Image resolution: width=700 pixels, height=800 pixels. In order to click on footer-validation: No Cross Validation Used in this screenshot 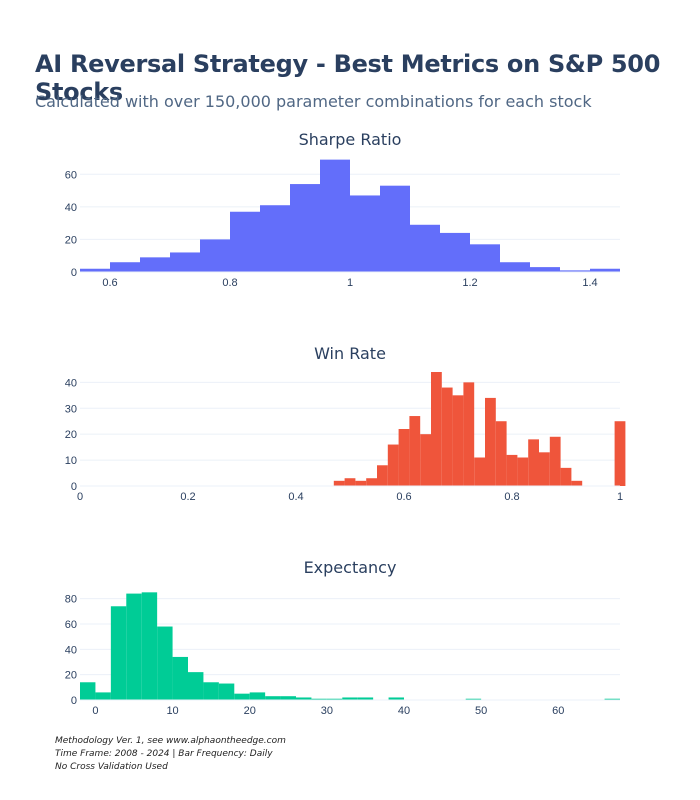, I will do `click(111, 767)`.